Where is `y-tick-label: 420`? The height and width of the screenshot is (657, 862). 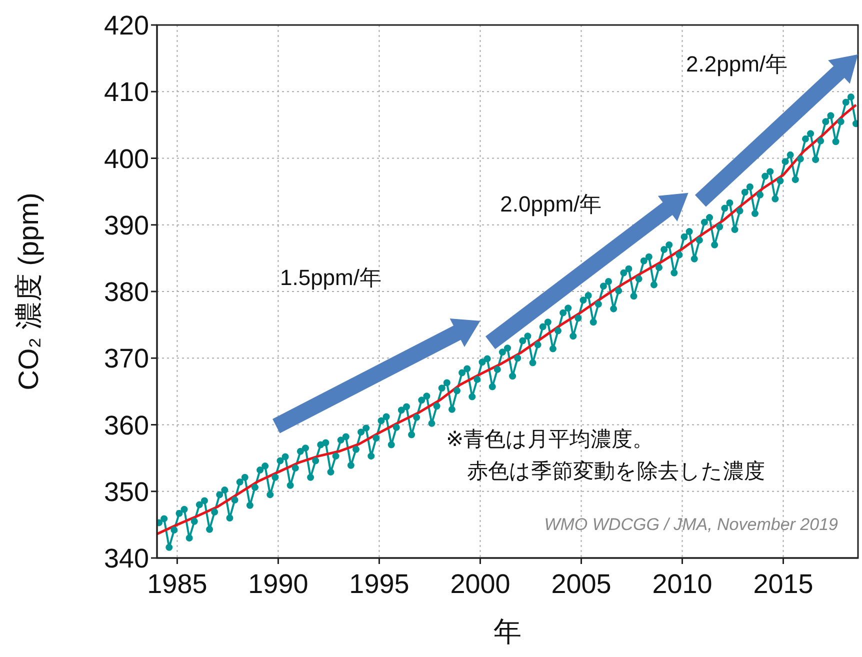 y-tick-label: 420 is located at coordinates (126, 25).